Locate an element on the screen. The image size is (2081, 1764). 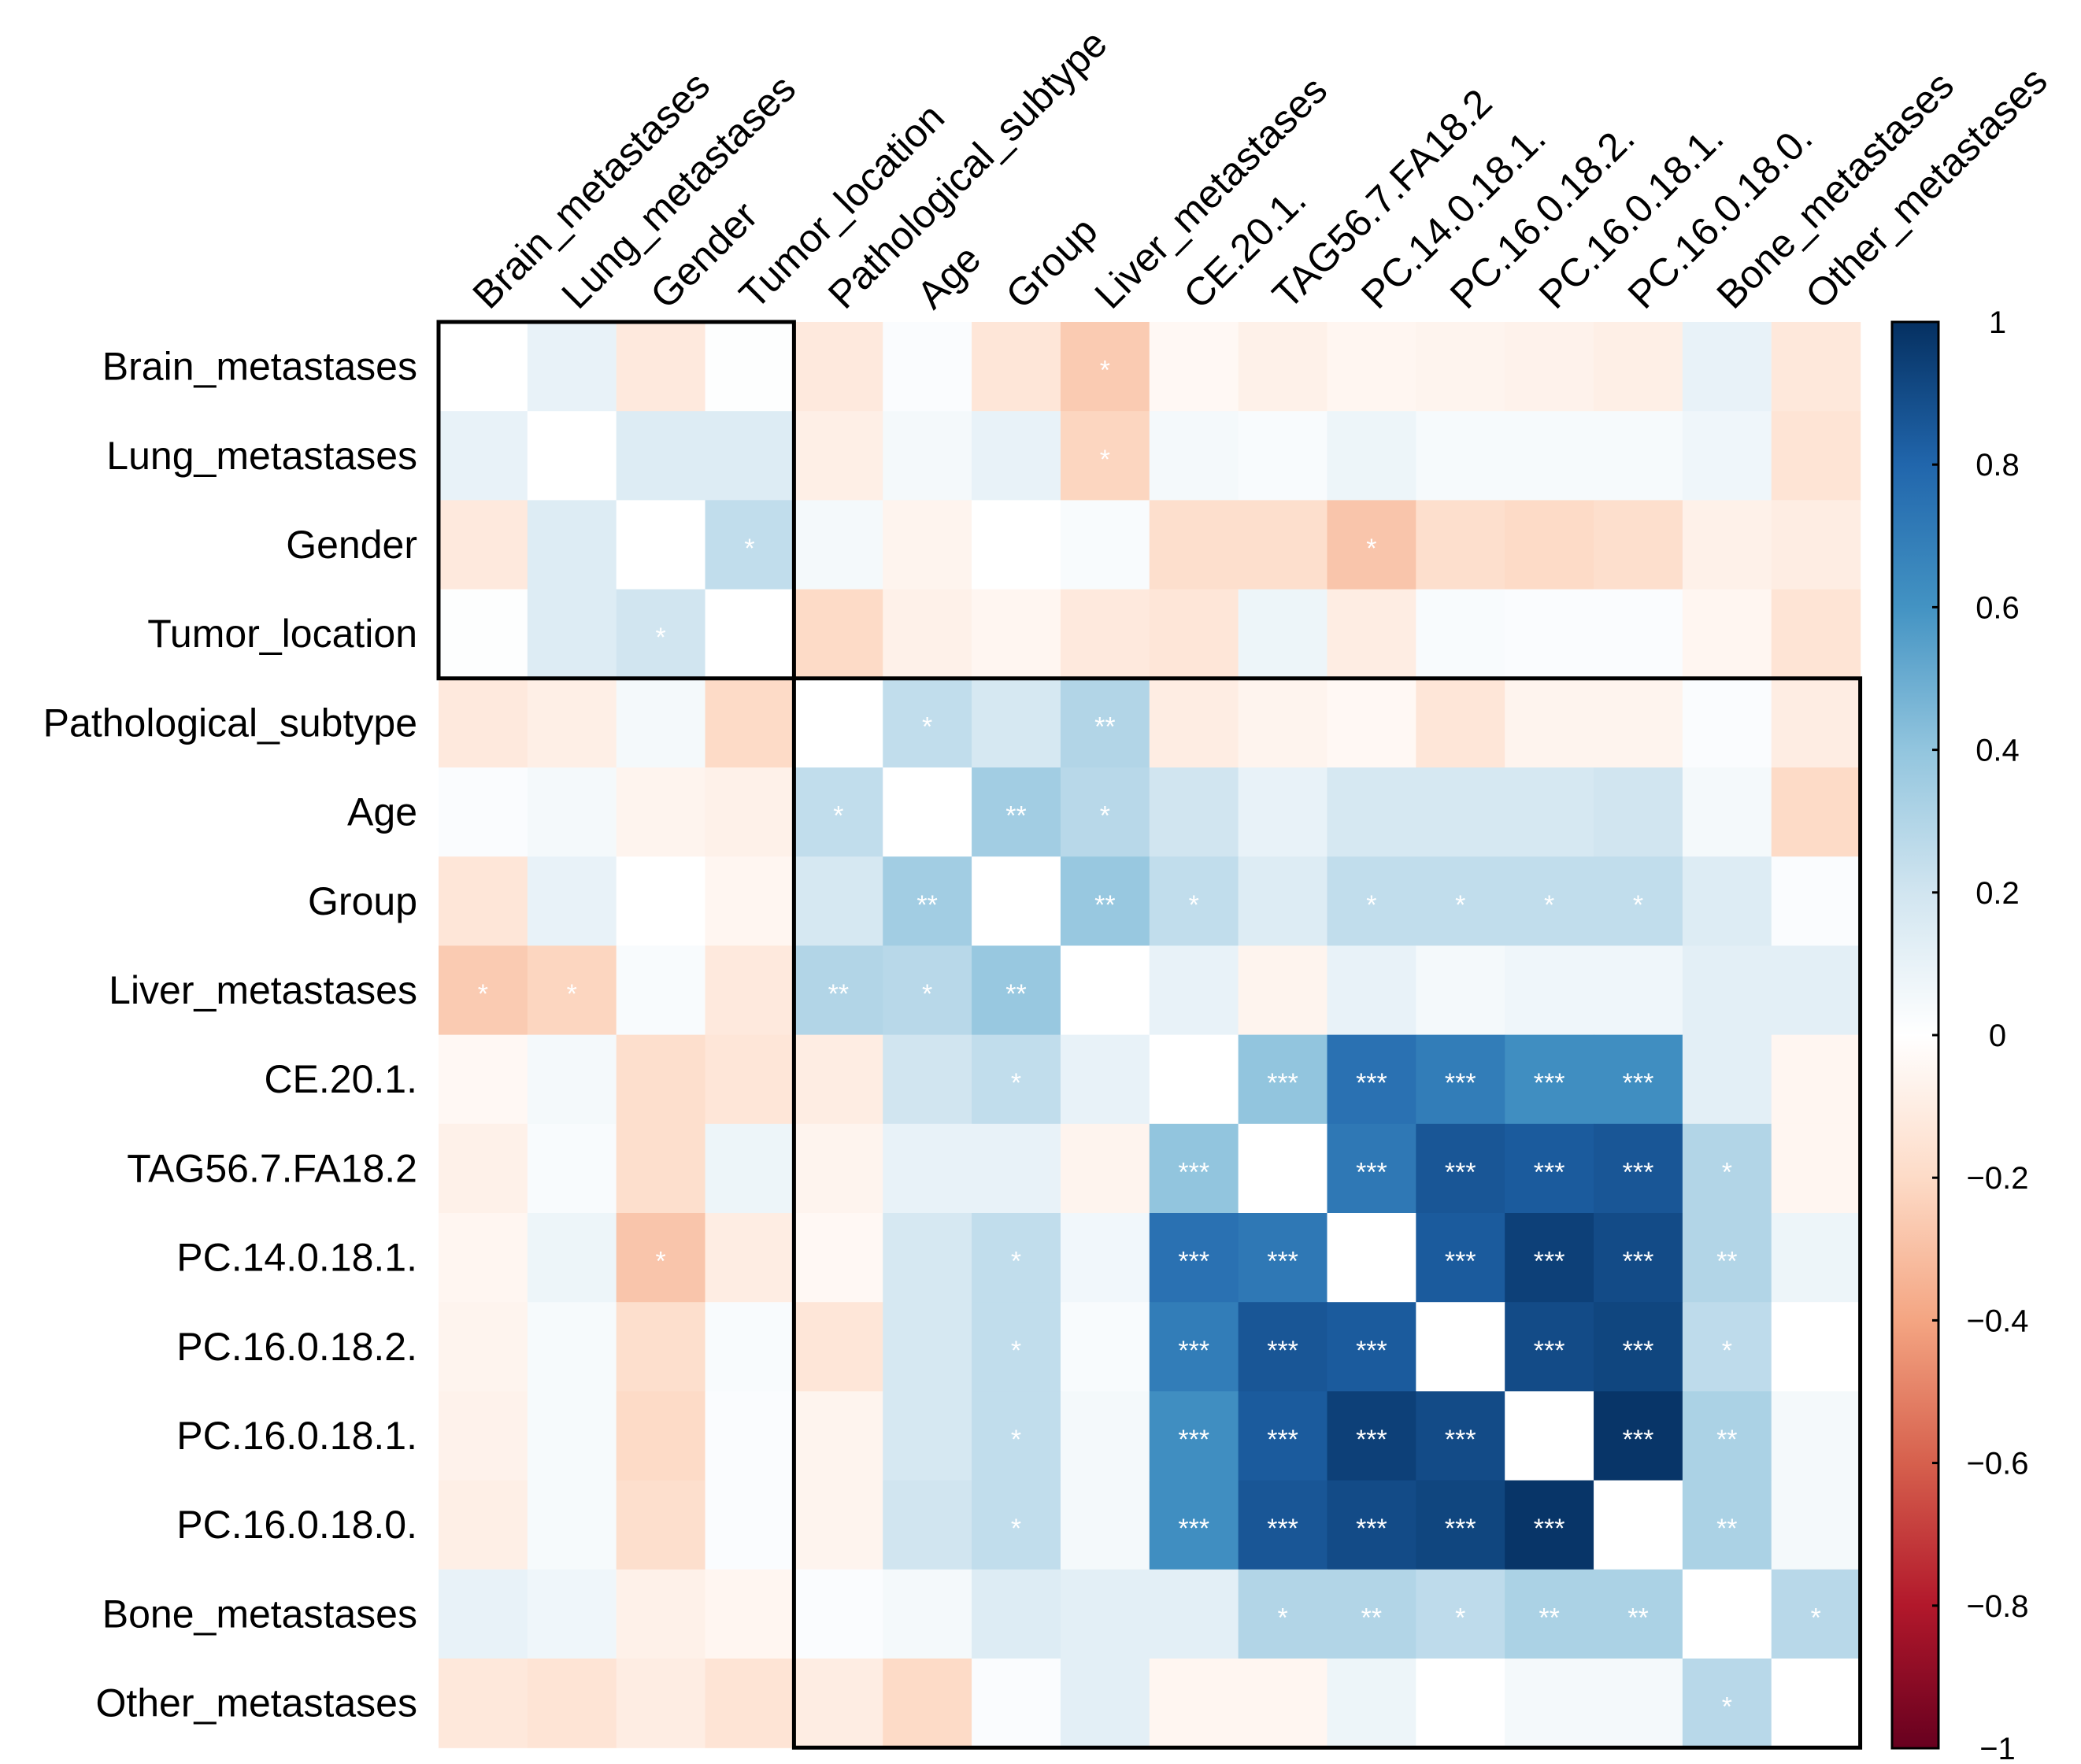
row-label: PC.16.0.18.2. is located at coordinates (296, 1347).